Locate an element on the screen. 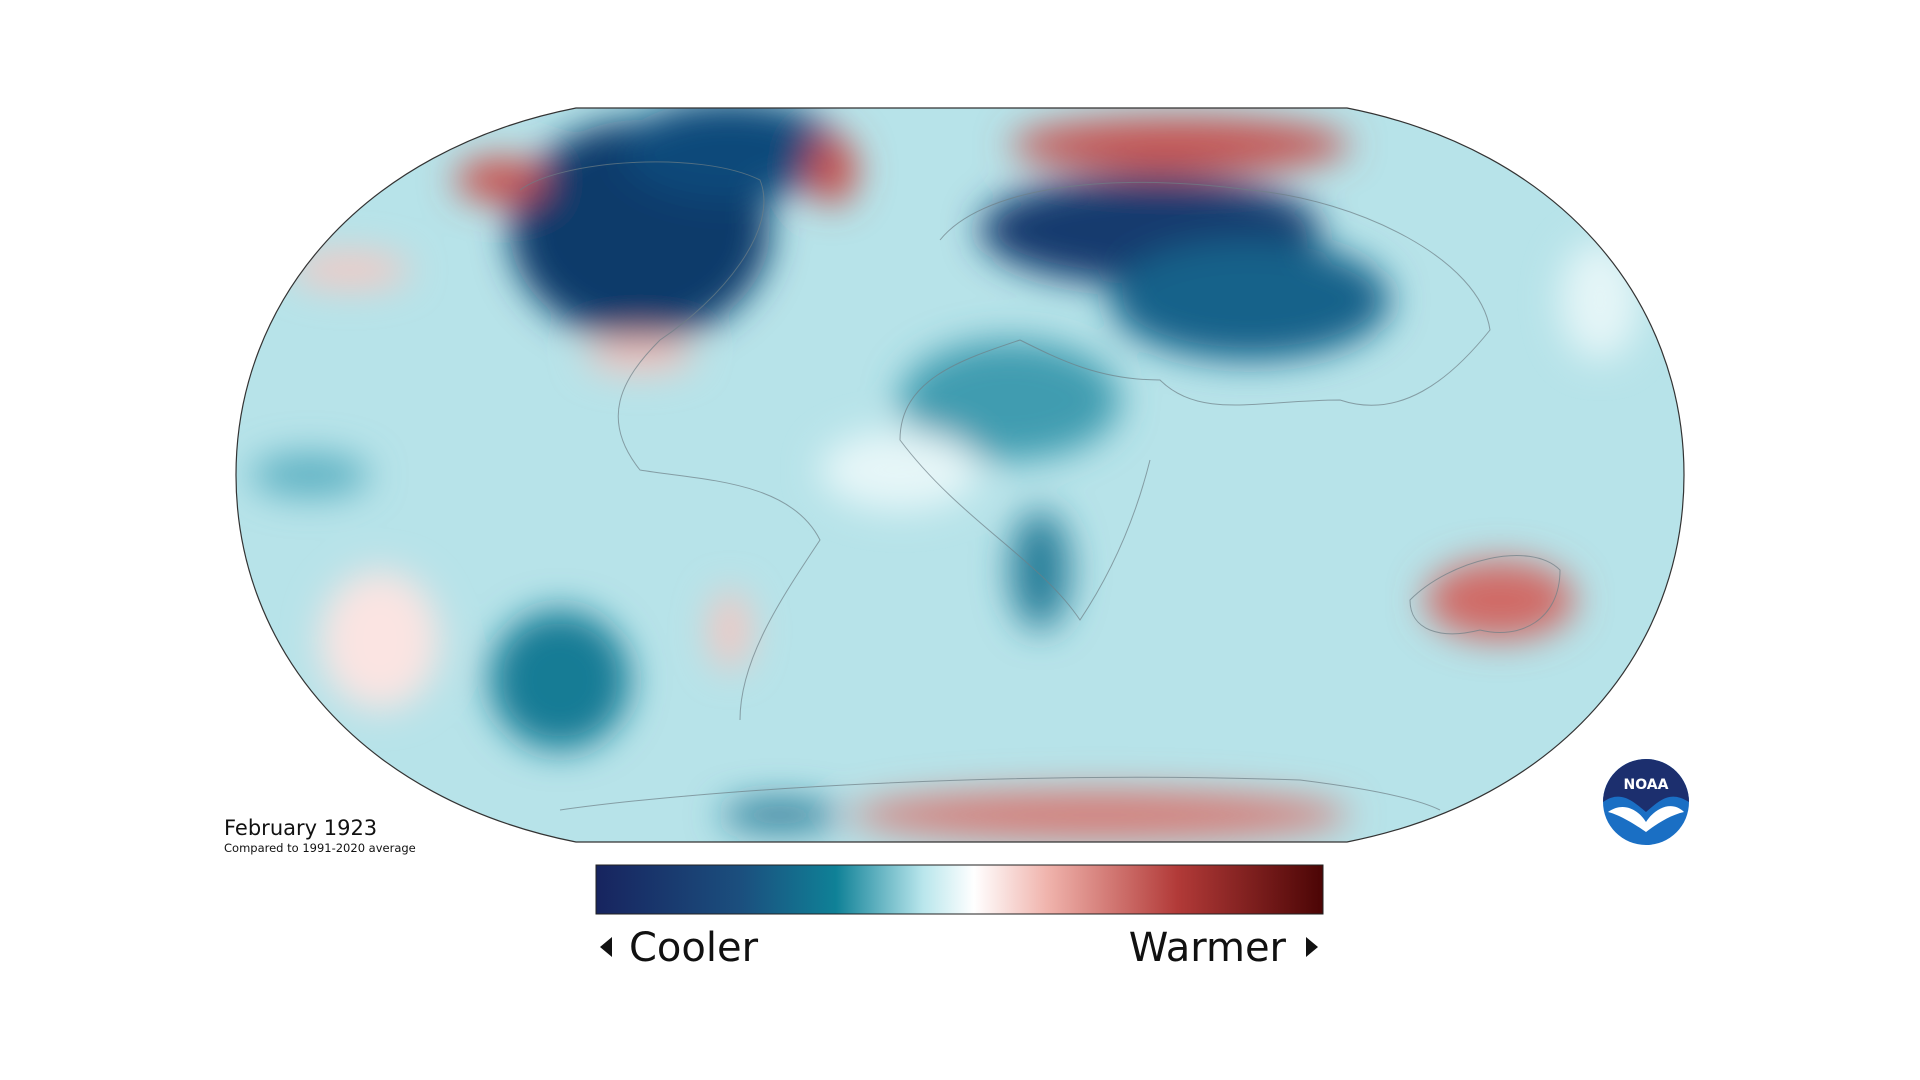  logo-text: NOAA is located at coordinates (1646, 785).